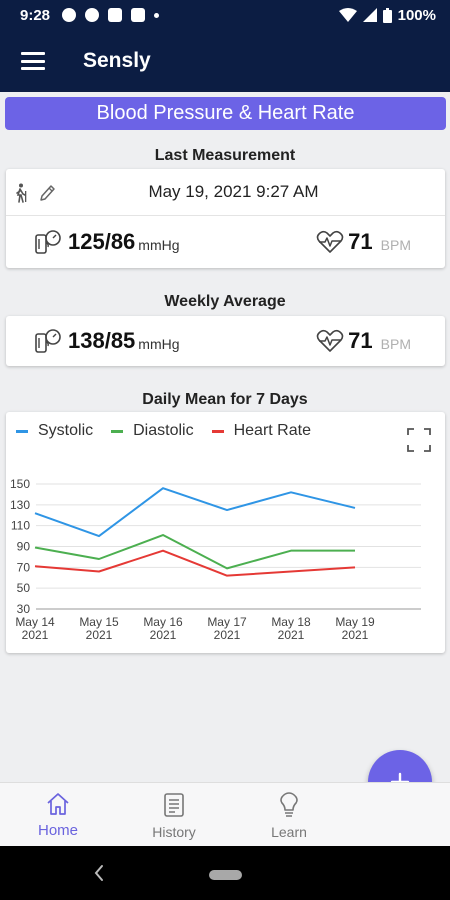 Image resolution: width=450 pixels, height=900 pixels. I want to click on legend-label: Diastolic, so click(163, 430).